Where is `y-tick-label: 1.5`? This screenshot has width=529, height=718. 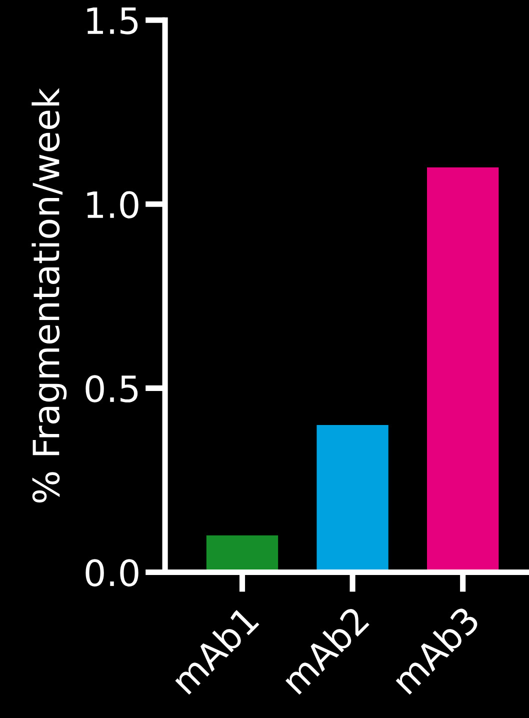
y-tick-label: 1.5 is located at coordinates (112, 20).